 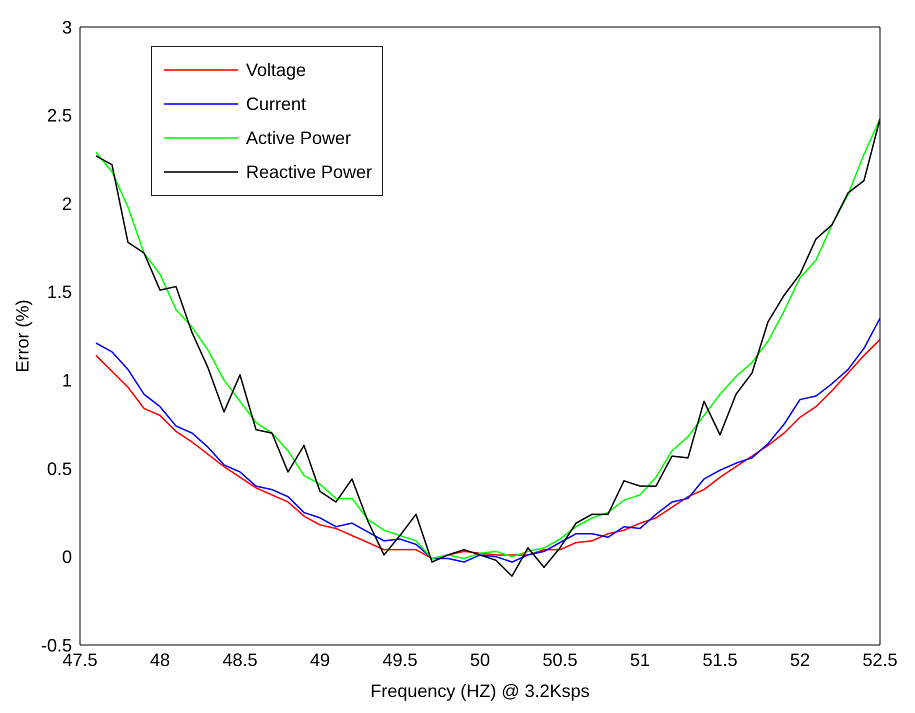 I want to click on y-tick-label: 0, so click(x=67, y=557).